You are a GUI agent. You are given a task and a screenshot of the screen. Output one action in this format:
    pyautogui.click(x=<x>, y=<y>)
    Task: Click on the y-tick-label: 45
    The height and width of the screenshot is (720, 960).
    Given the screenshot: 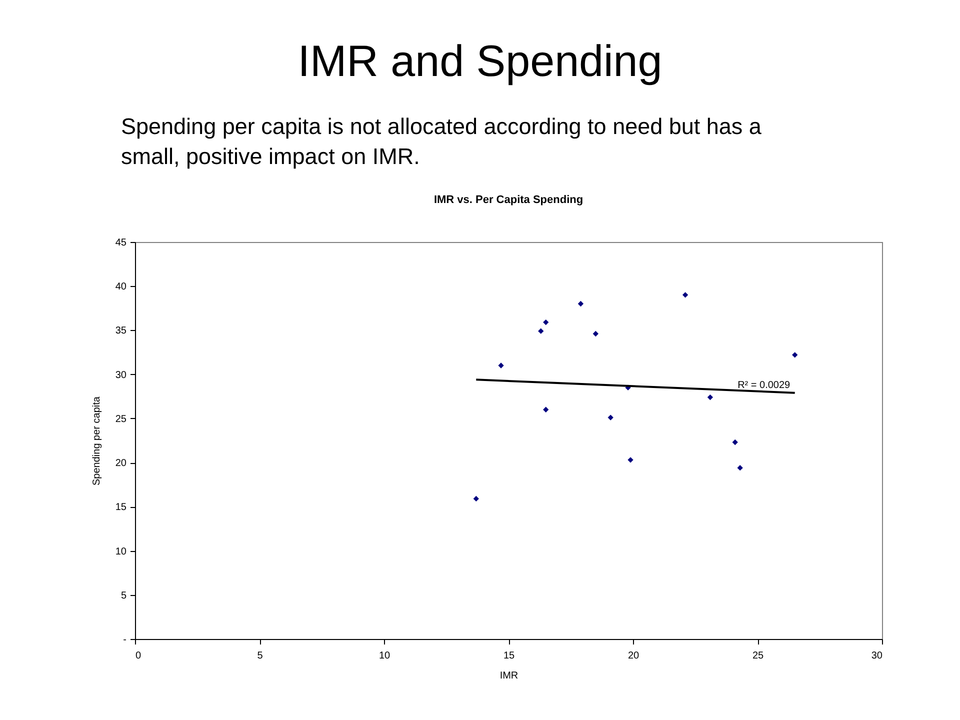 What is the action you would take?
    pyautogui.click(x=121, y=243)
    